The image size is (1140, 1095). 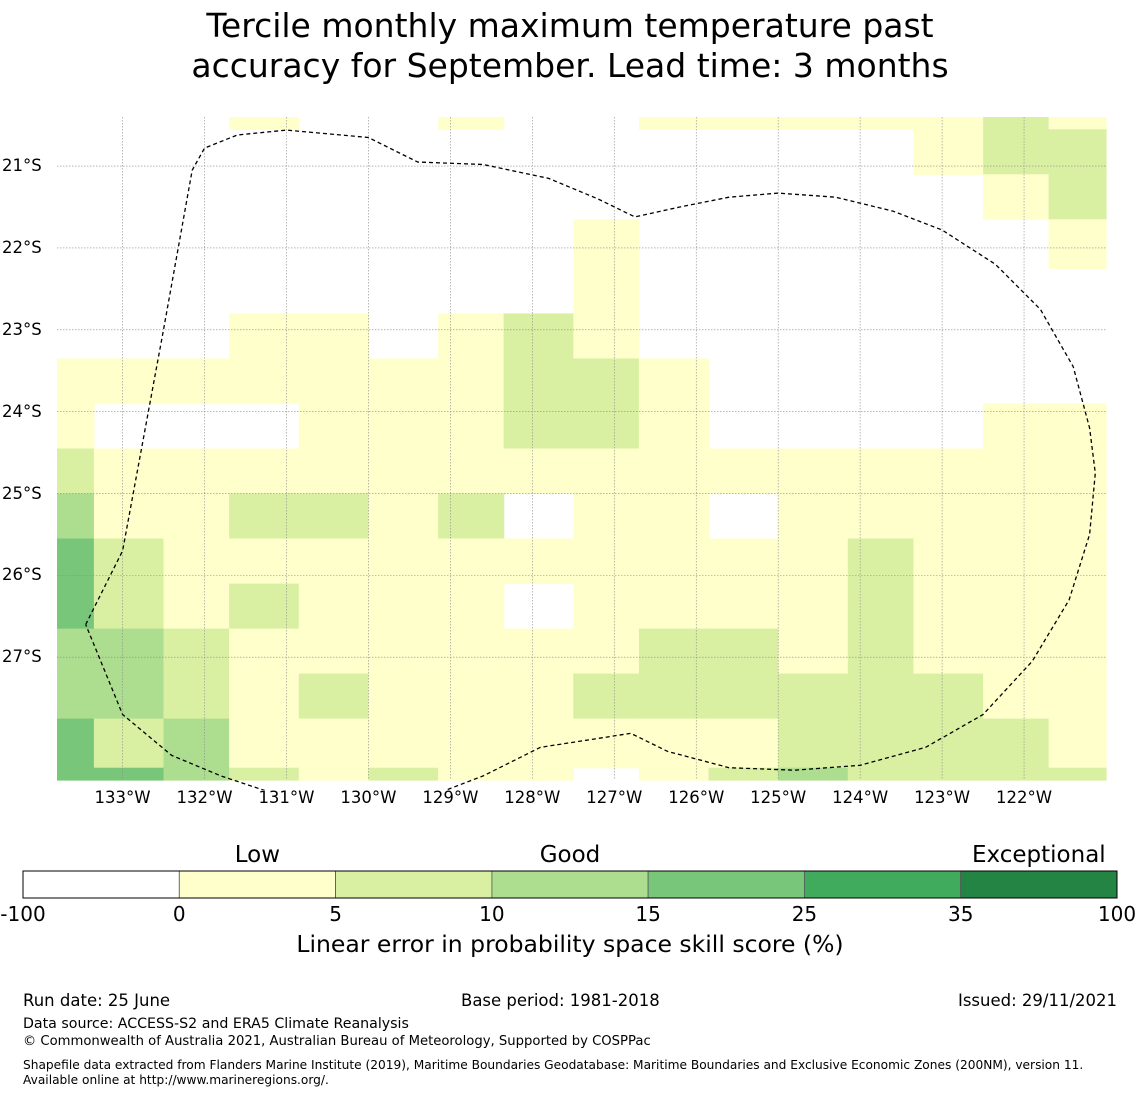 What do you see at coordinates (450, 797) in the screenshot?
I see `longitude-tick-label: 129°W` at bounding box center [450, 797].